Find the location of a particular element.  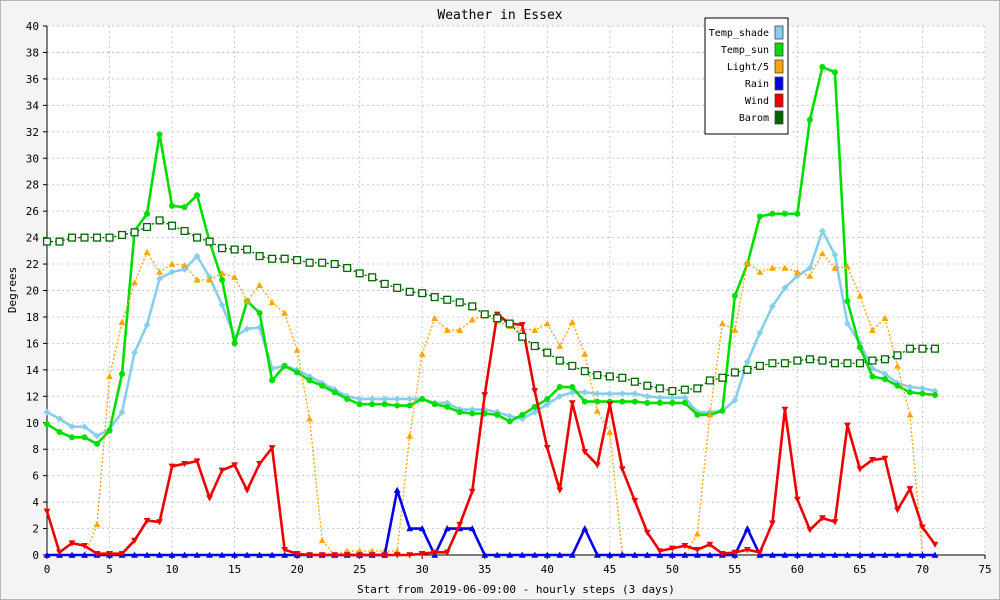

y-tick-label: 38 is located at coordinates (32, 52).